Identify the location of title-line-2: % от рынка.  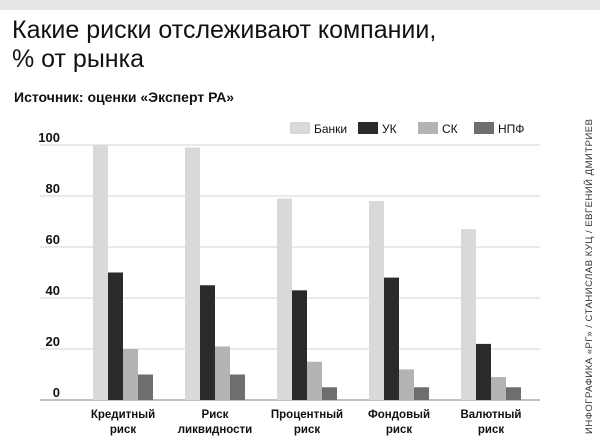
(78, 59).